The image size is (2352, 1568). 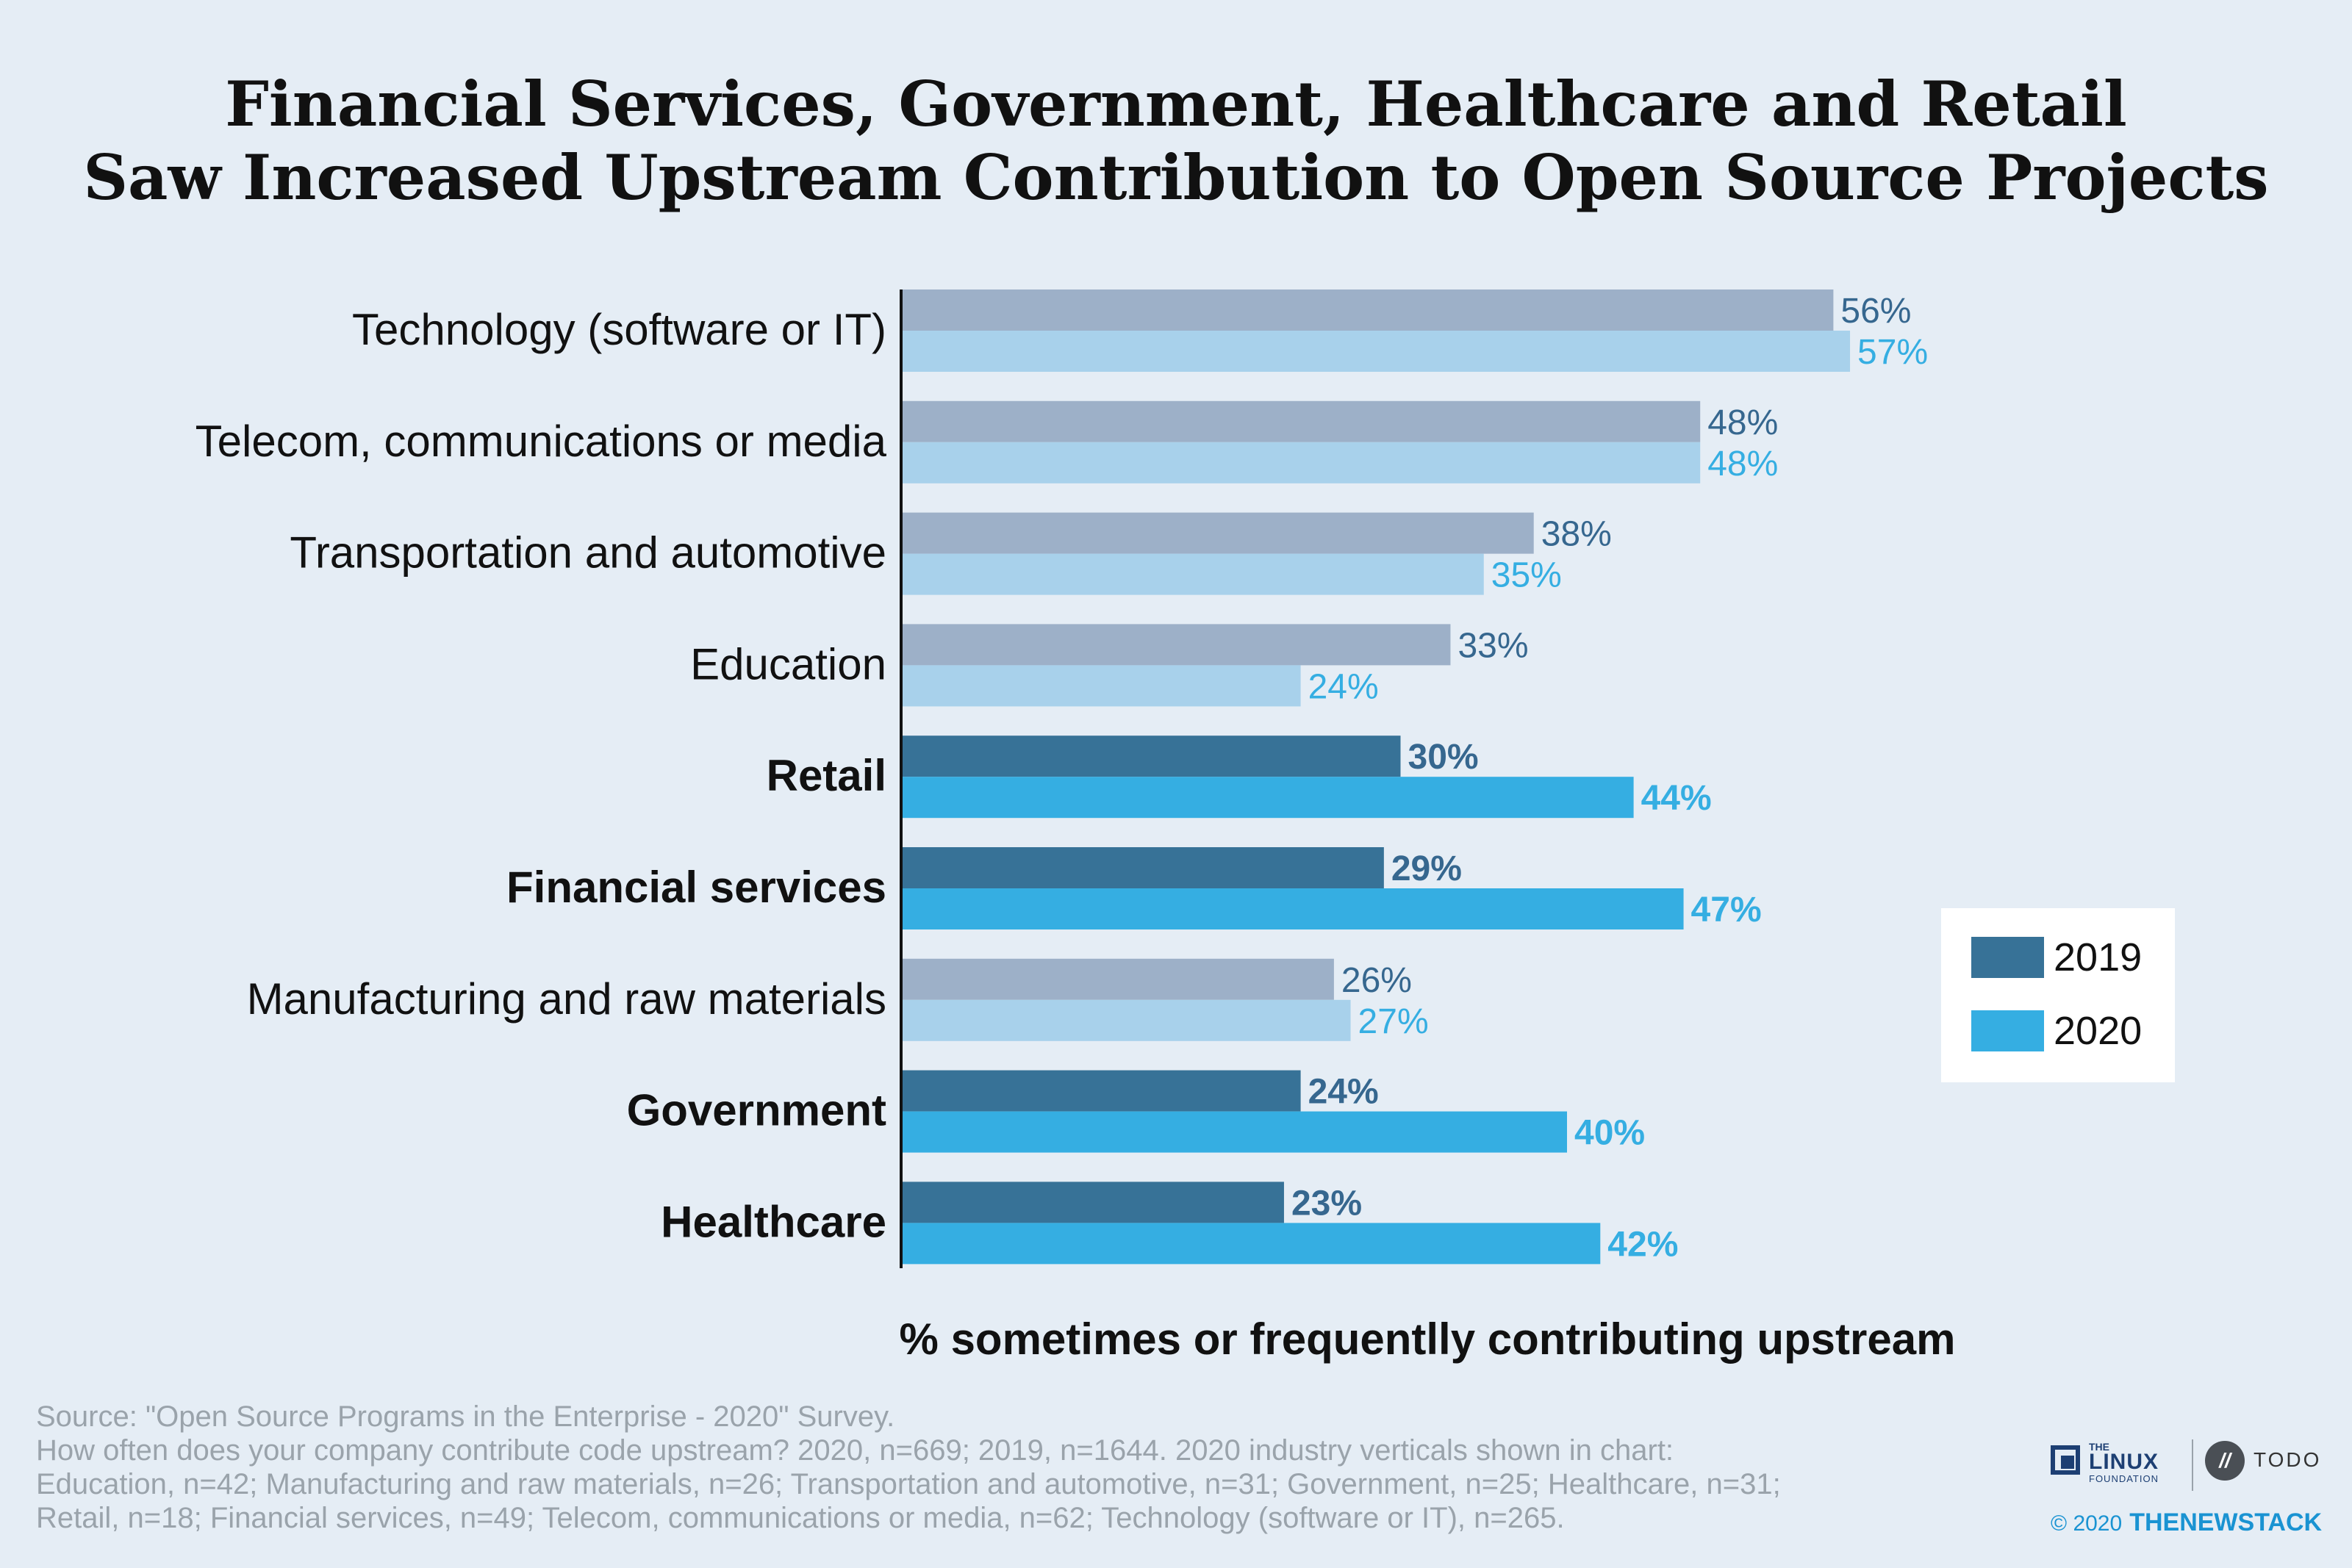 I want to click on bar-2019-financial-services, so click(x=1142, y=868).